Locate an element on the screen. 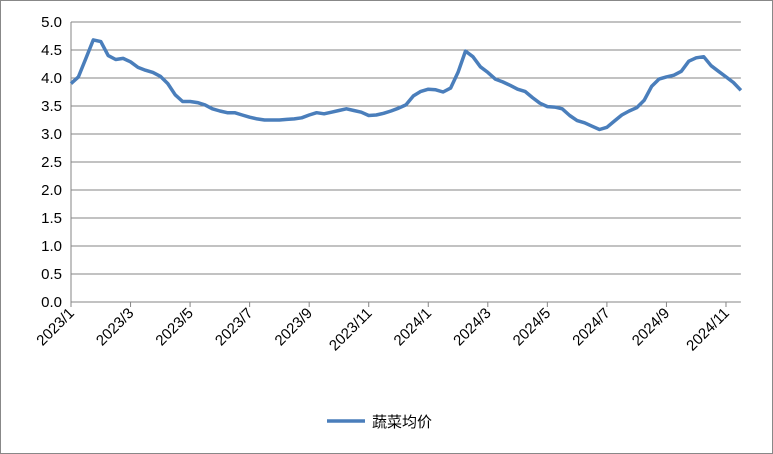 The width and height of the screenshot is (773, 454). y-tick-label: 3.0 is located at coordinates (51, 134).